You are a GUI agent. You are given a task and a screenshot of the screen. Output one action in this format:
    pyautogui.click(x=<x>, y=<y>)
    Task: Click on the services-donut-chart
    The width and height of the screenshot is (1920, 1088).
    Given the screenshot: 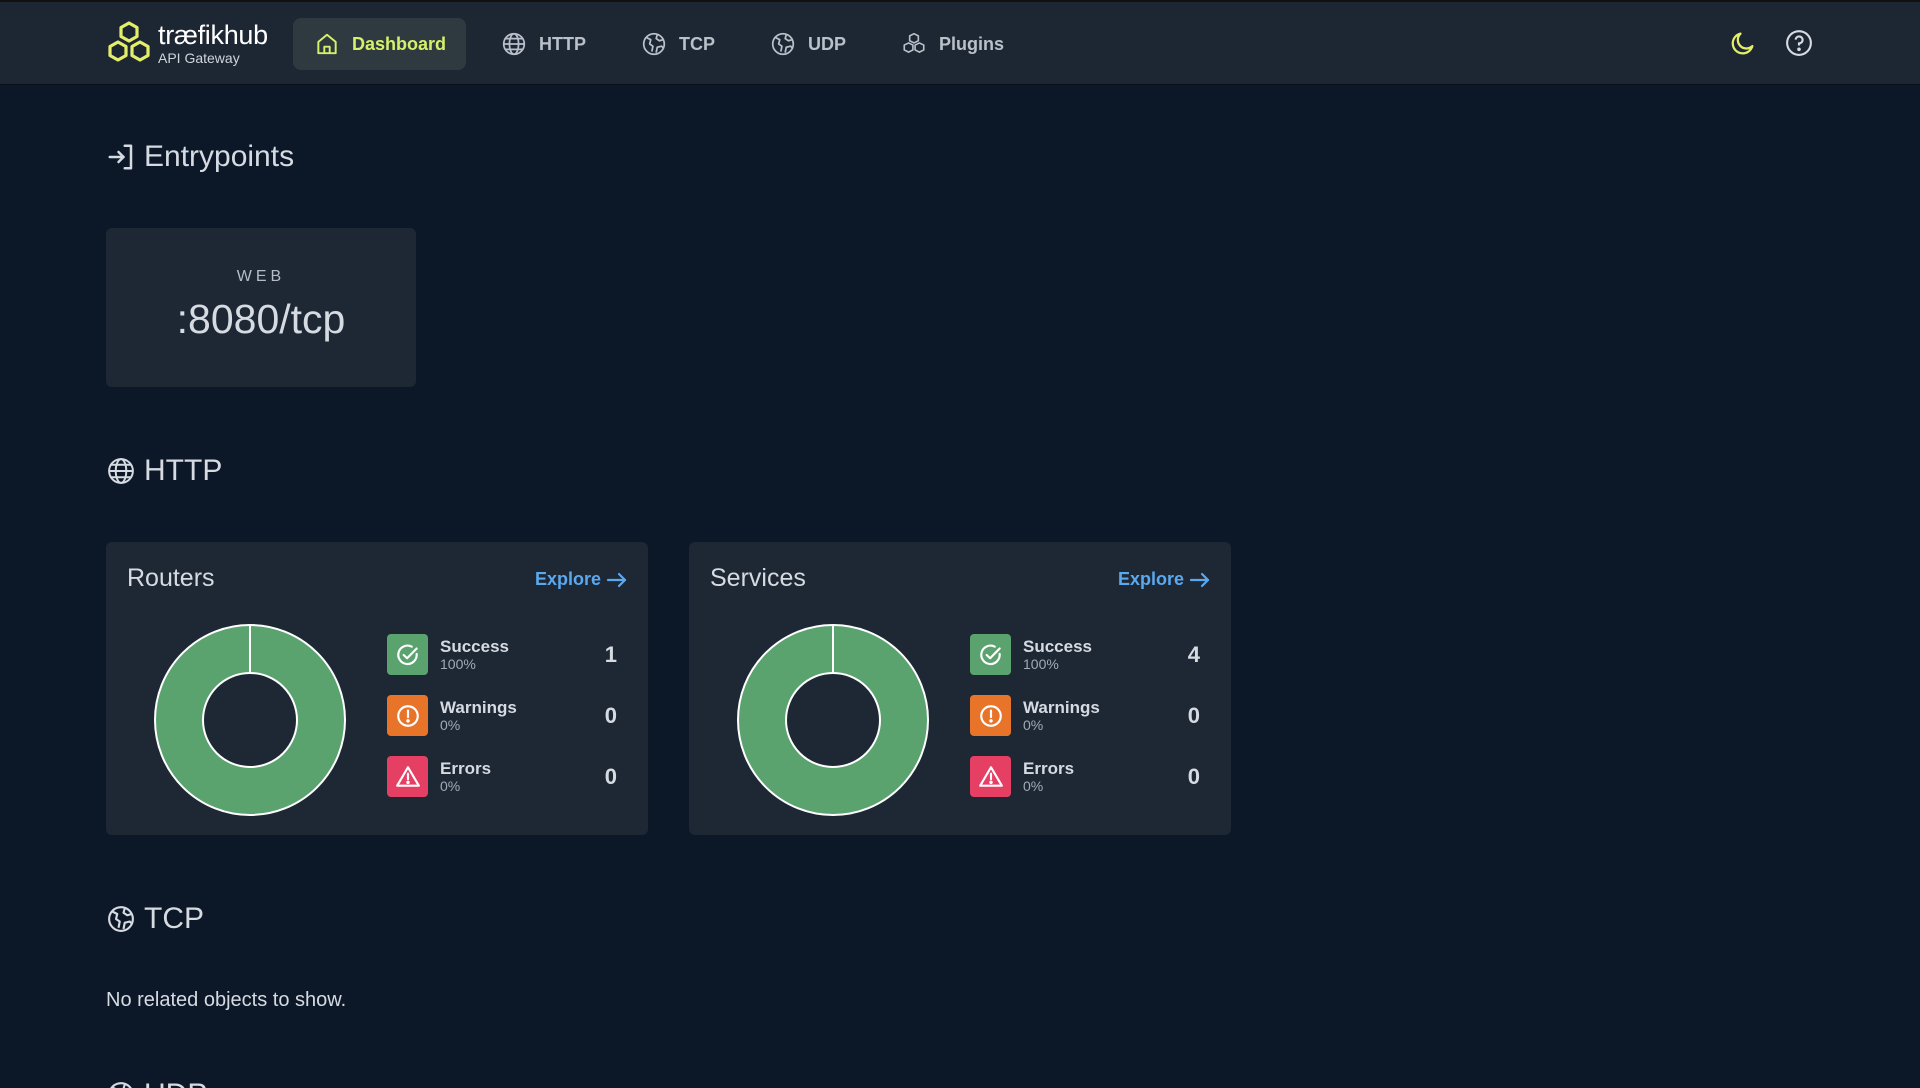 What is the action you would take?
    pyautogui.click(x=833, y=720)
    